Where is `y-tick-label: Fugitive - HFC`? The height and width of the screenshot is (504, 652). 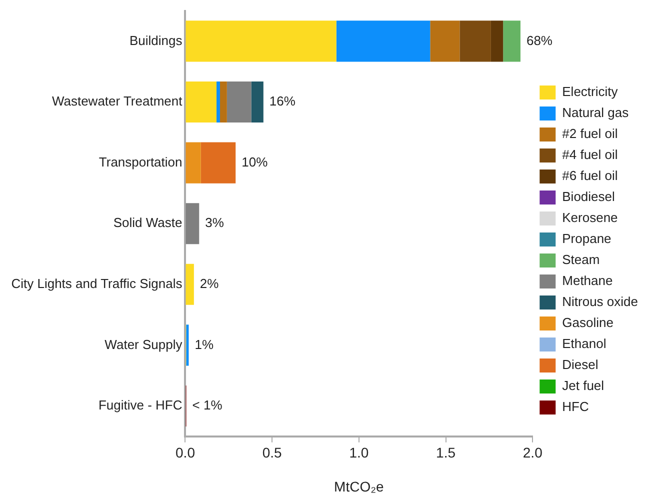 y-tick-label: Fugitive - HFC is located at coordinates (140, 405).